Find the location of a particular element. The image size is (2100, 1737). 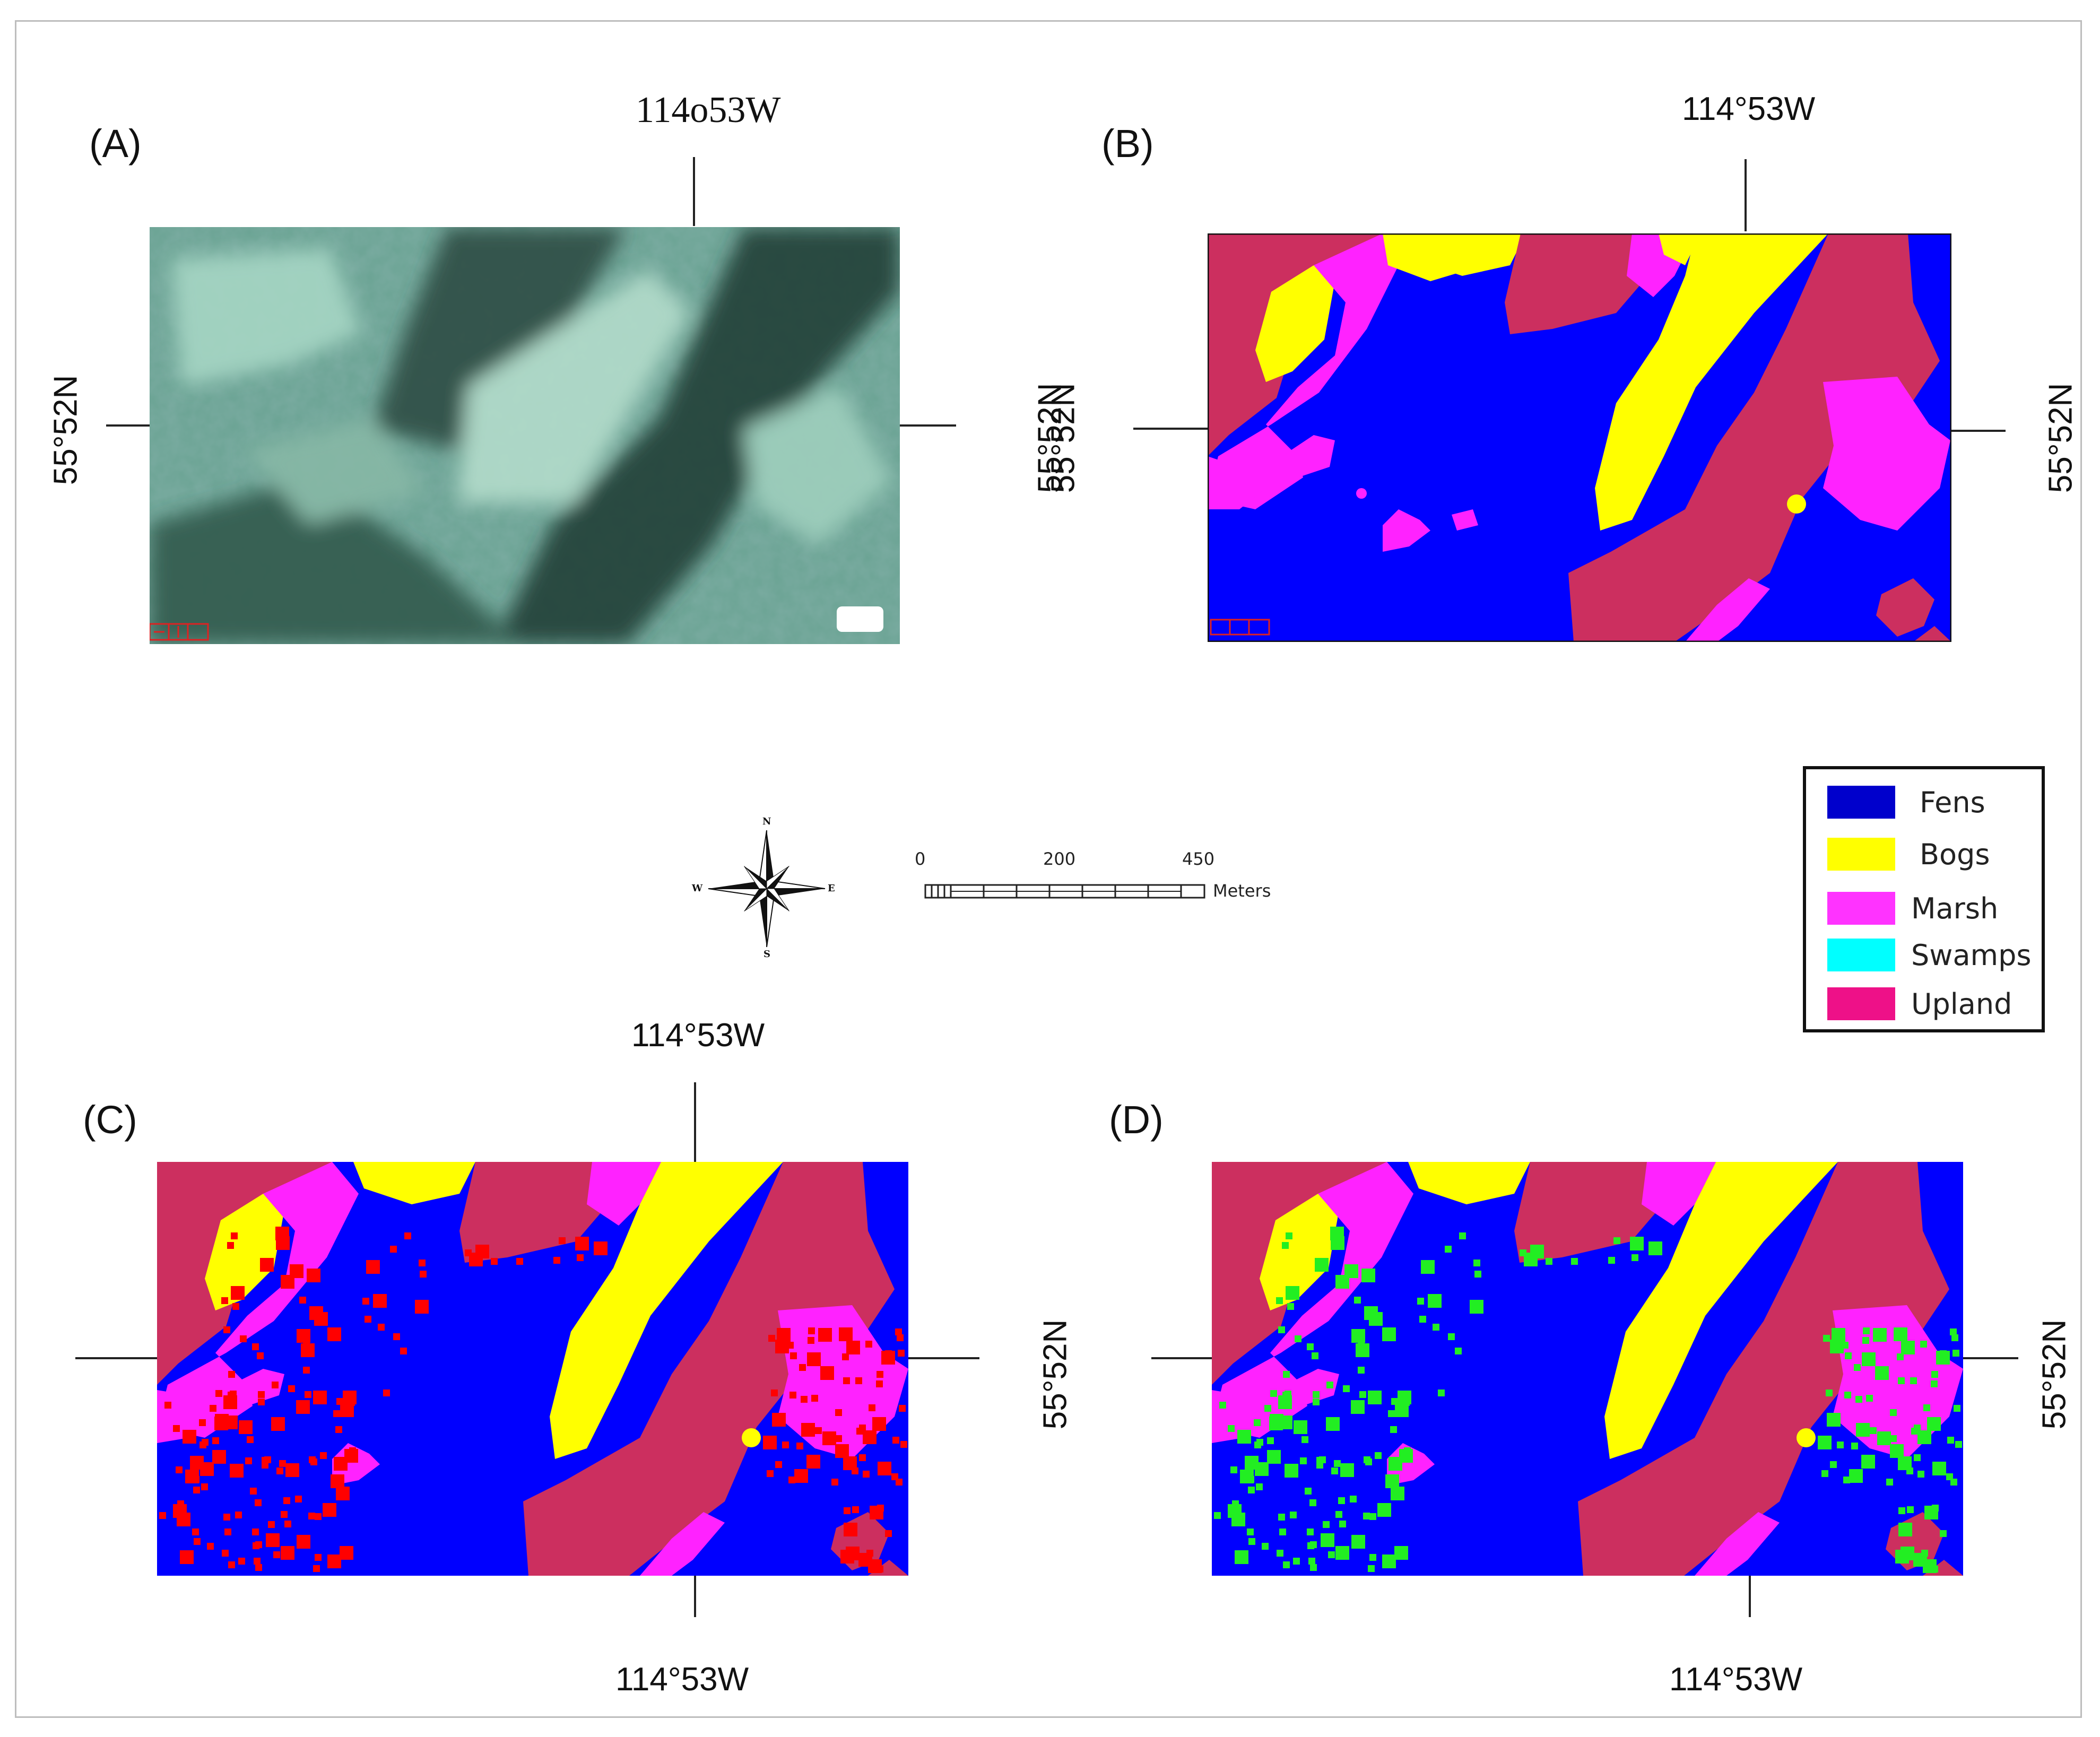

panel-b-left-coord: 55°52N is located at coordinates (1050, 438).